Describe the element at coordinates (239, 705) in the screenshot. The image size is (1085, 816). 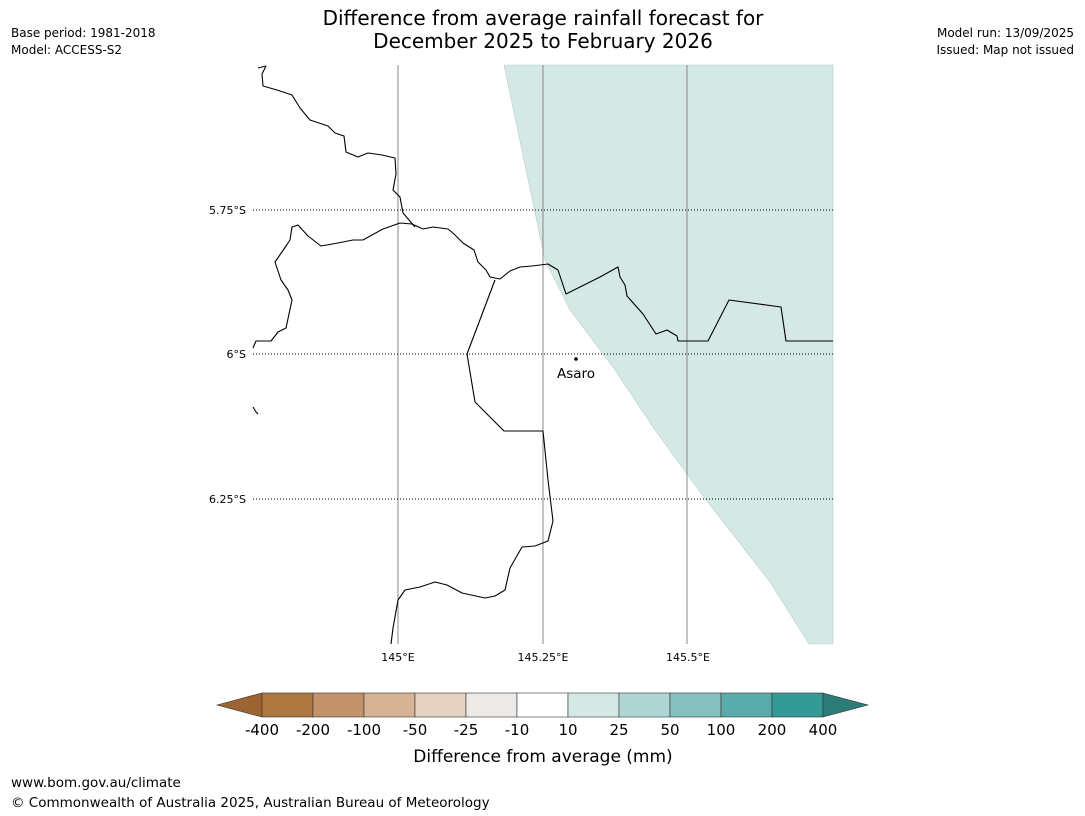
I see `colorbar-low-arrow` at that location.